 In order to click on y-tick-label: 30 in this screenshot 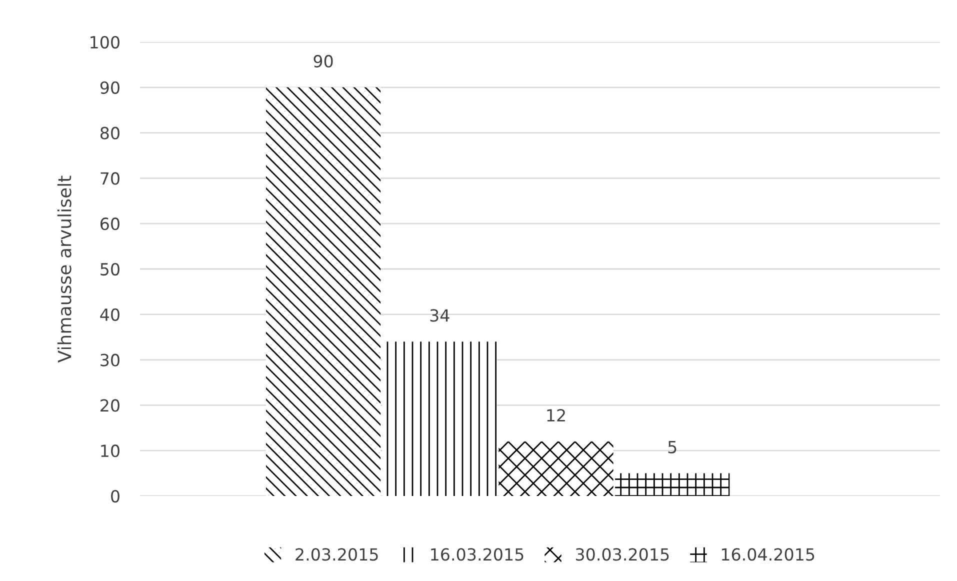, I will do `click(110, 360)`.